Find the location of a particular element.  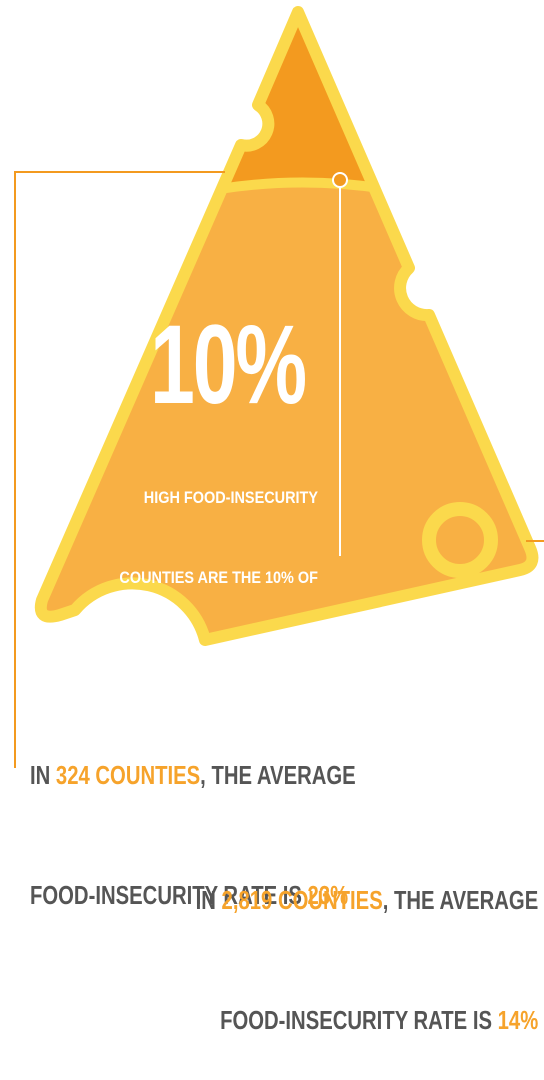

text-line: FOOD-INSECURITY RATE IS 14% is located at coordinates (366, 1020).